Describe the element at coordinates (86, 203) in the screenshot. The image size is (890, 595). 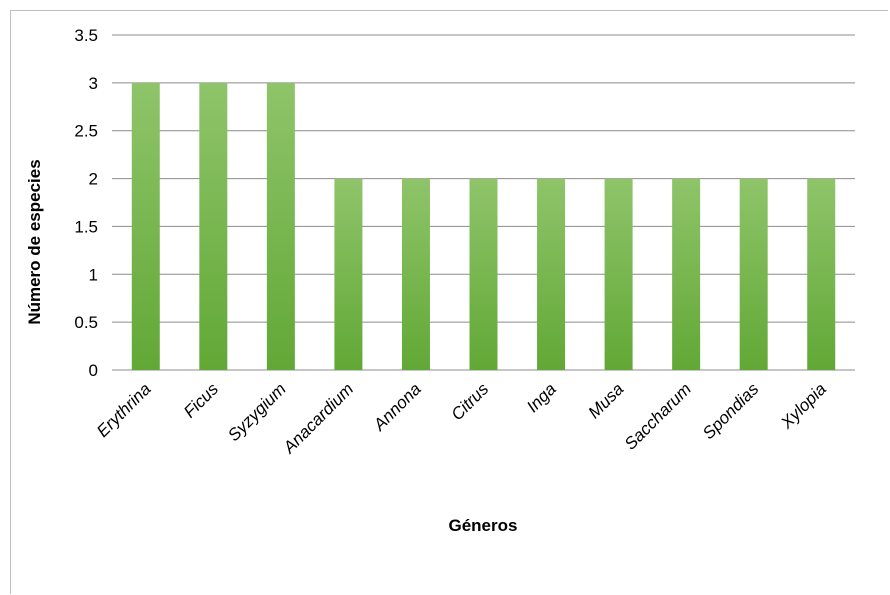
I see `y-axis-ticks: 0 0.5 1 1.5 2 2.5 3 3.5` at that location.